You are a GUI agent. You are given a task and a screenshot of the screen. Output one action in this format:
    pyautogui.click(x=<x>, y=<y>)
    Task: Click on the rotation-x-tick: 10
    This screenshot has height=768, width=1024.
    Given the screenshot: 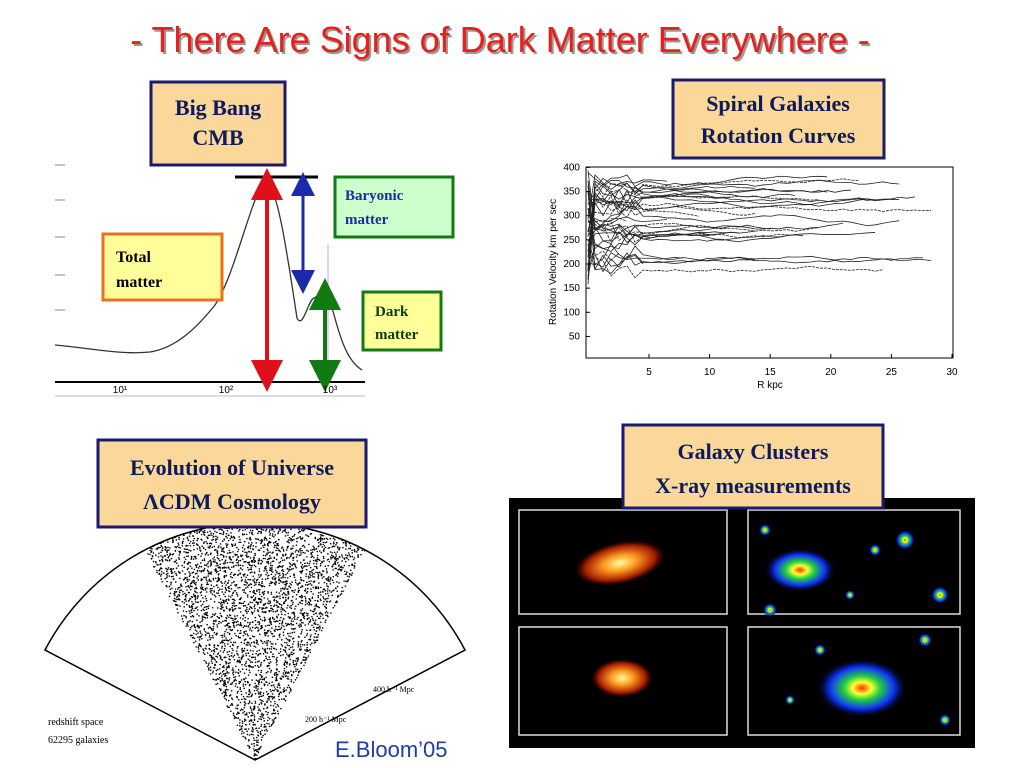 What is the action you would take?
    pyautogui.click(x=710, y=372)
    